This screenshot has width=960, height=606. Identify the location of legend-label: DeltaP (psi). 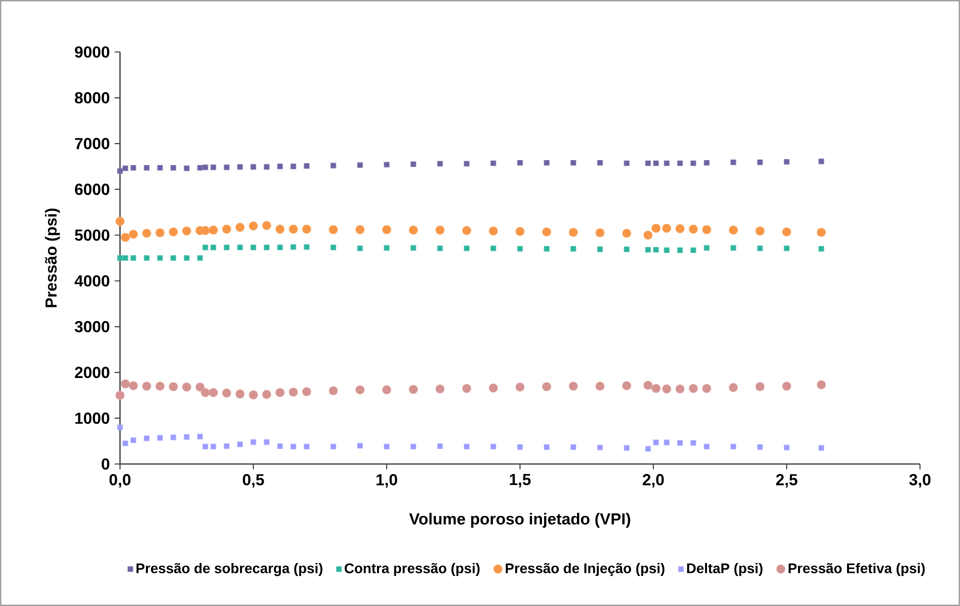
(724, 569).